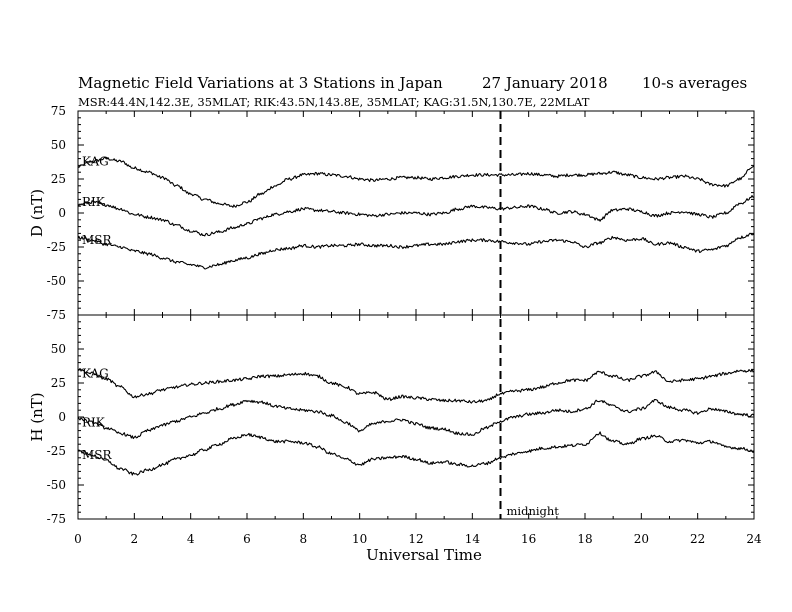 This screenshot has height=612, width=792. I want to click on x-tick-label: 16, so click(528, 539).